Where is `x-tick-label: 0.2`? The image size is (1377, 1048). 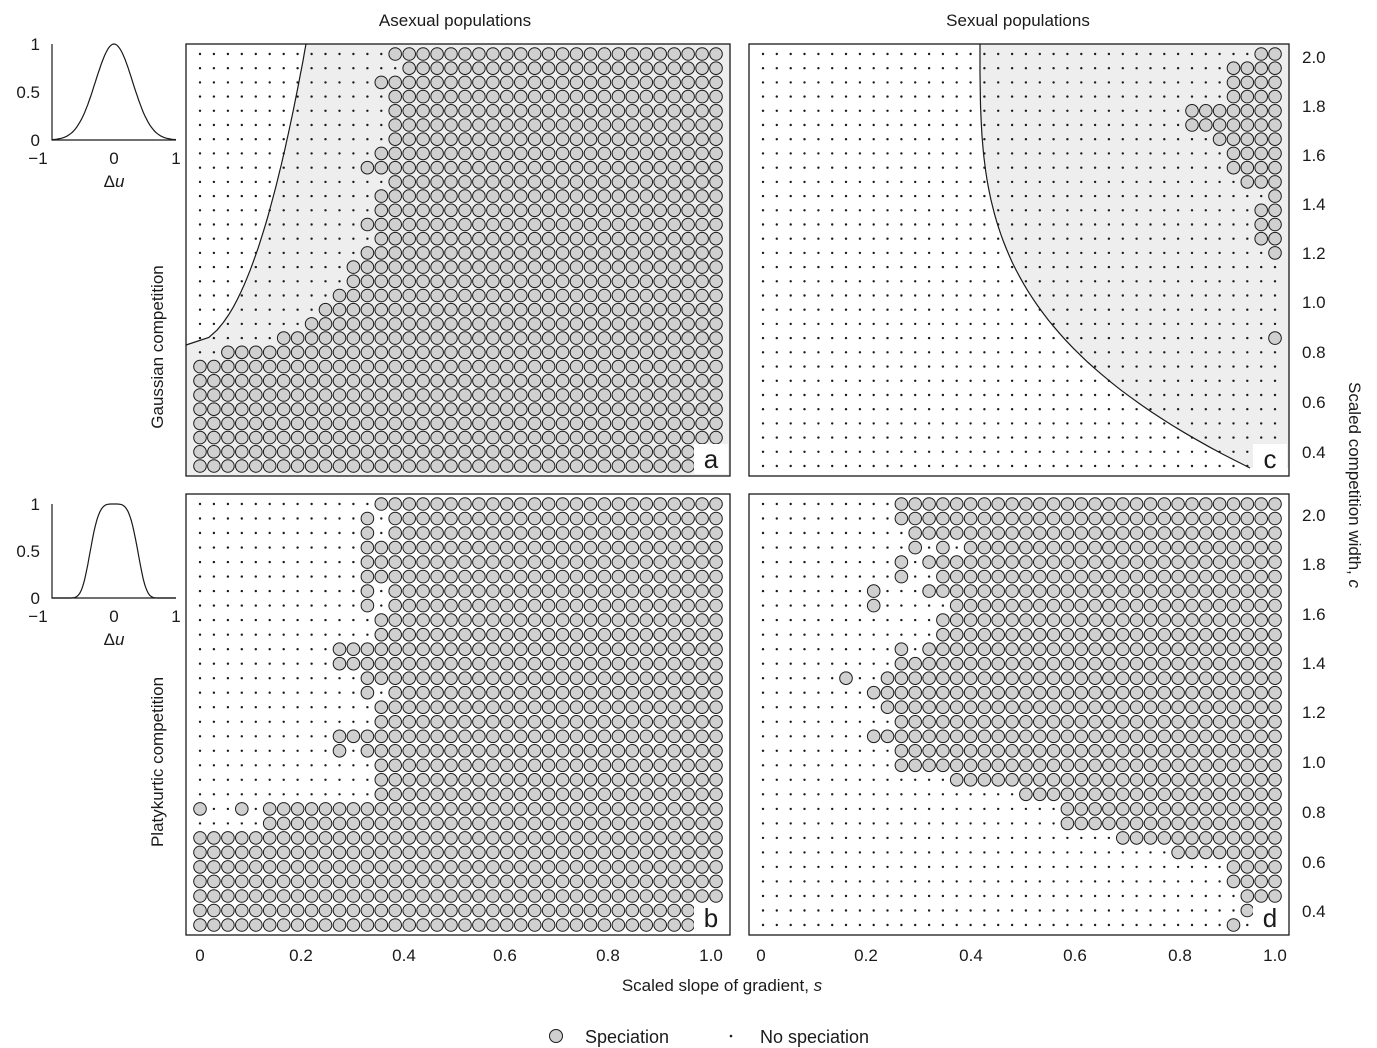
x-tick-label: 0.2 is located at coordinates (866, 955).